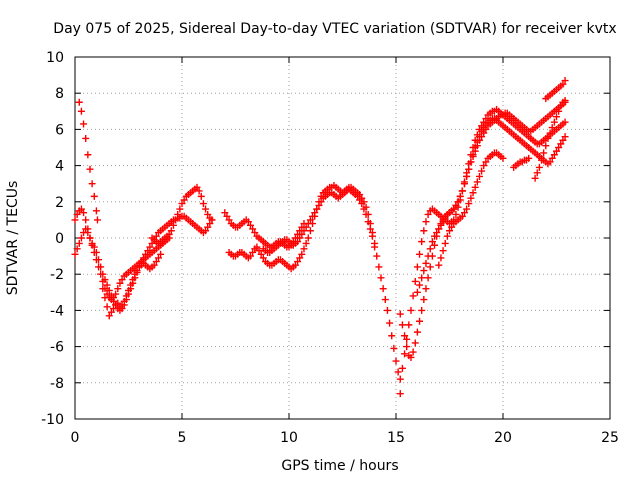 The height and width of the screenshot is (480, 640). What do you see at coordinates (75, 438) in the screenshot?
I see `x-tick-label: 0` at bounding box center [75, 438].